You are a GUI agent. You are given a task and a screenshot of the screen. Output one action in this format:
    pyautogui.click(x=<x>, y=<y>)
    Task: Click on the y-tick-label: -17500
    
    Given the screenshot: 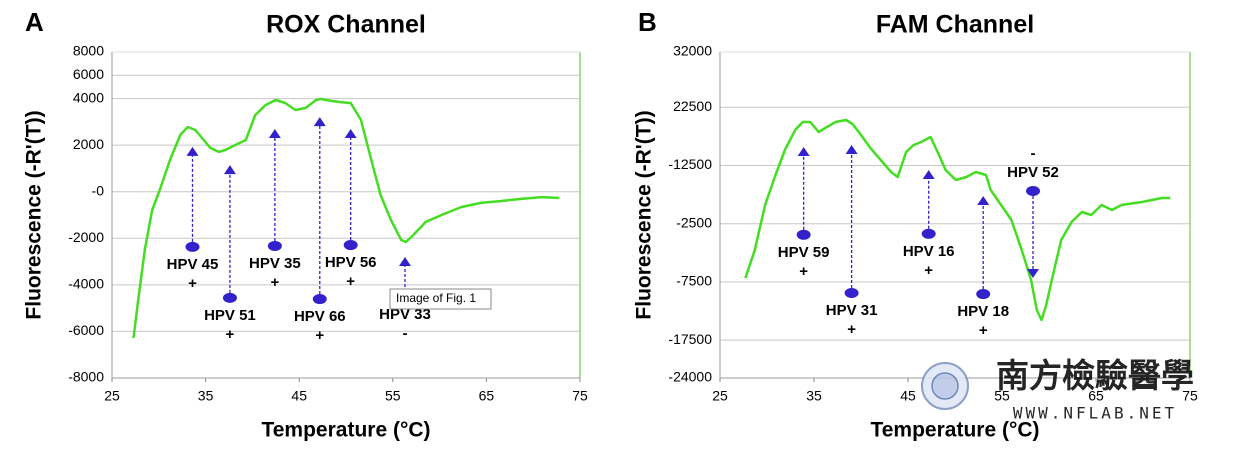 What is the action you would take?
    pyautogui.click(x=690, y=339)
    